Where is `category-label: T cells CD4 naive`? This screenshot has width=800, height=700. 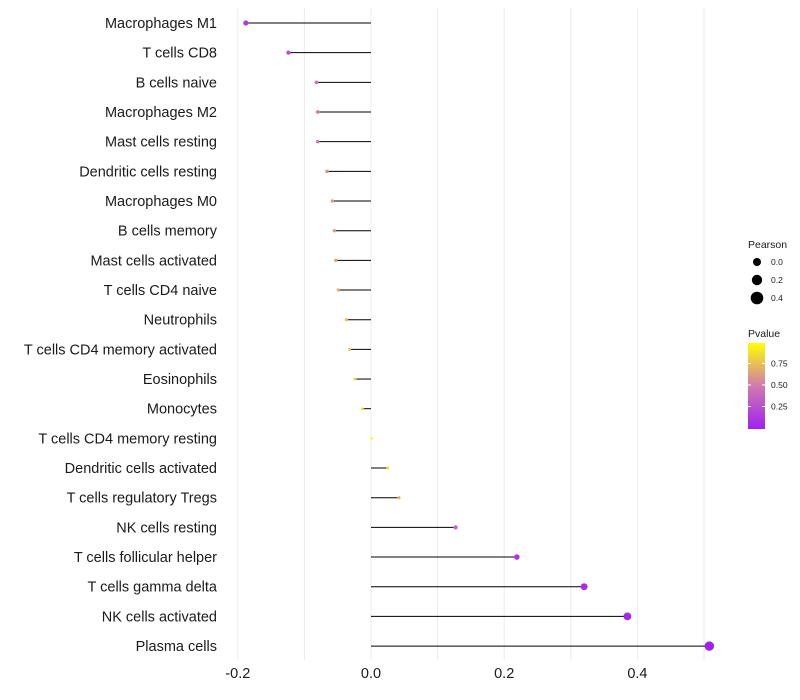 category-label: T cells CD4 naive is located at coordinates (160, 291).